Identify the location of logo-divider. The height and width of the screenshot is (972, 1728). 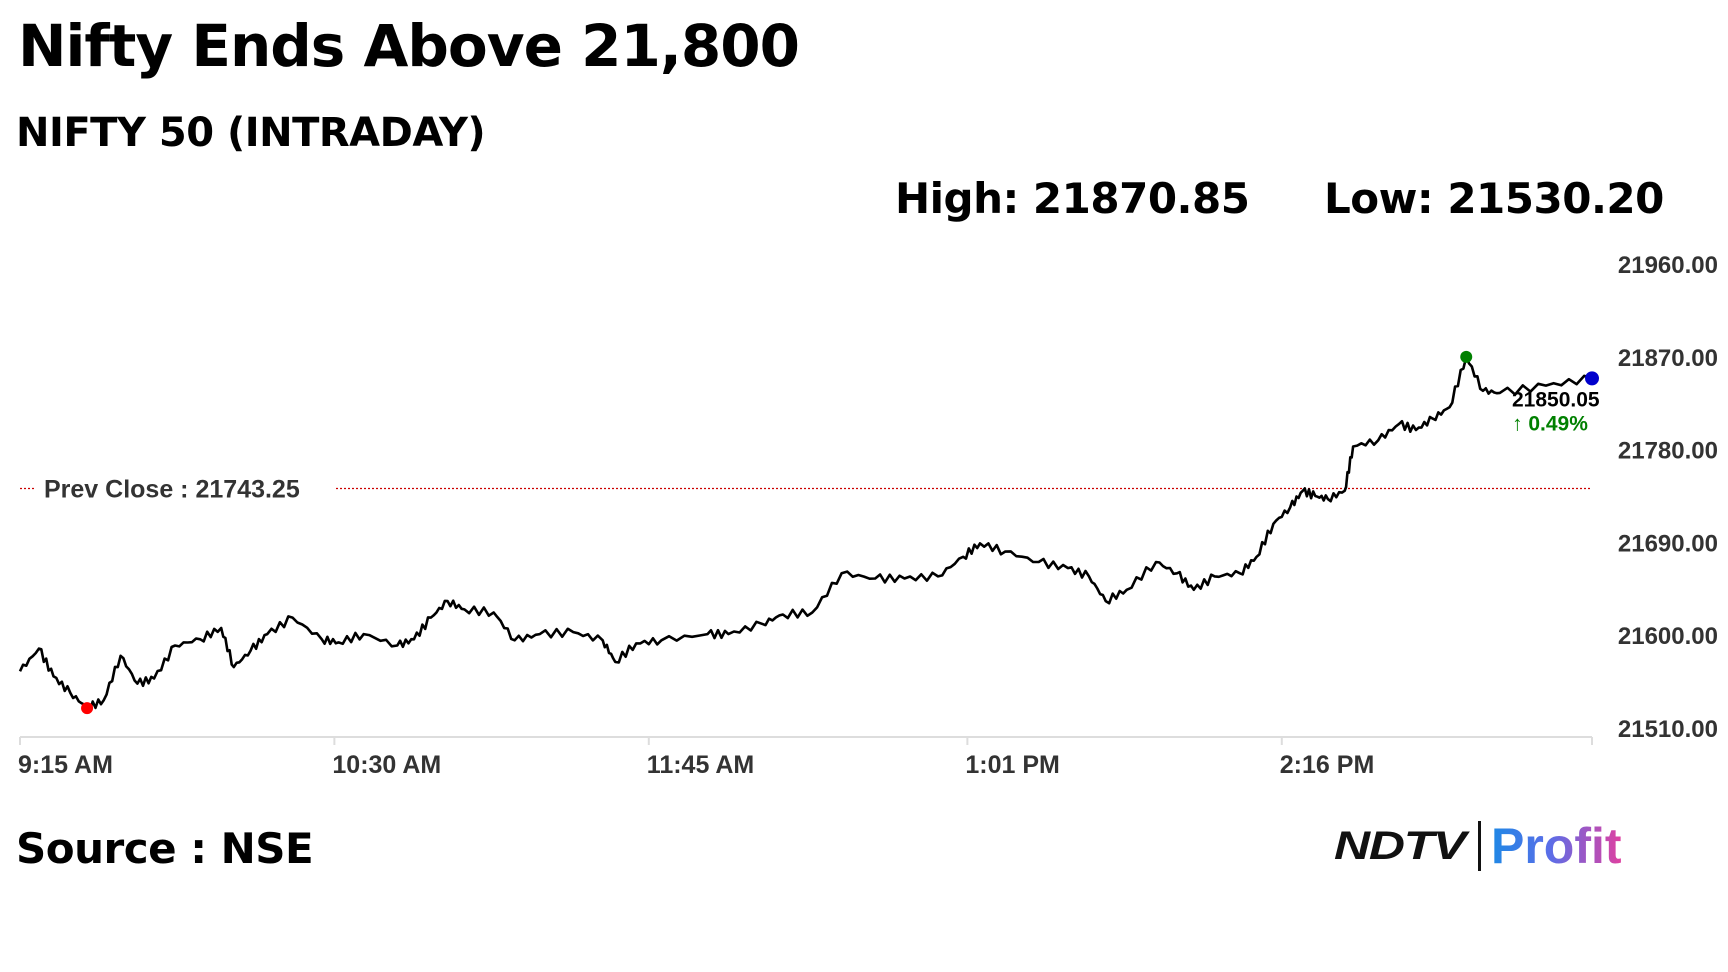
(1479, 846).